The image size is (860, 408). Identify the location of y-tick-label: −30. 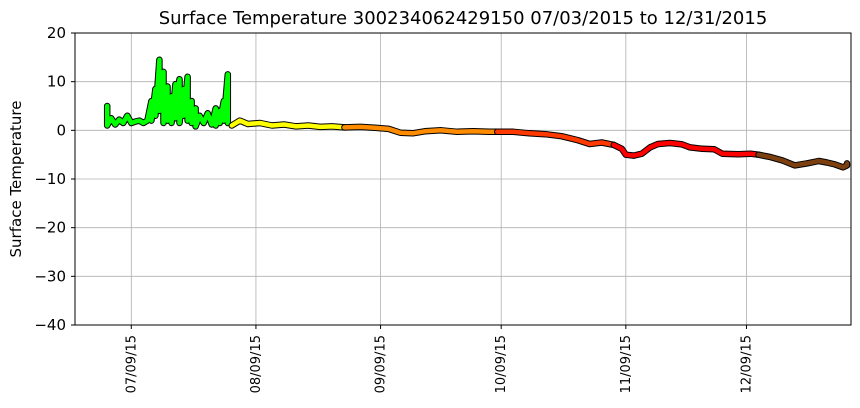
(50, 276).